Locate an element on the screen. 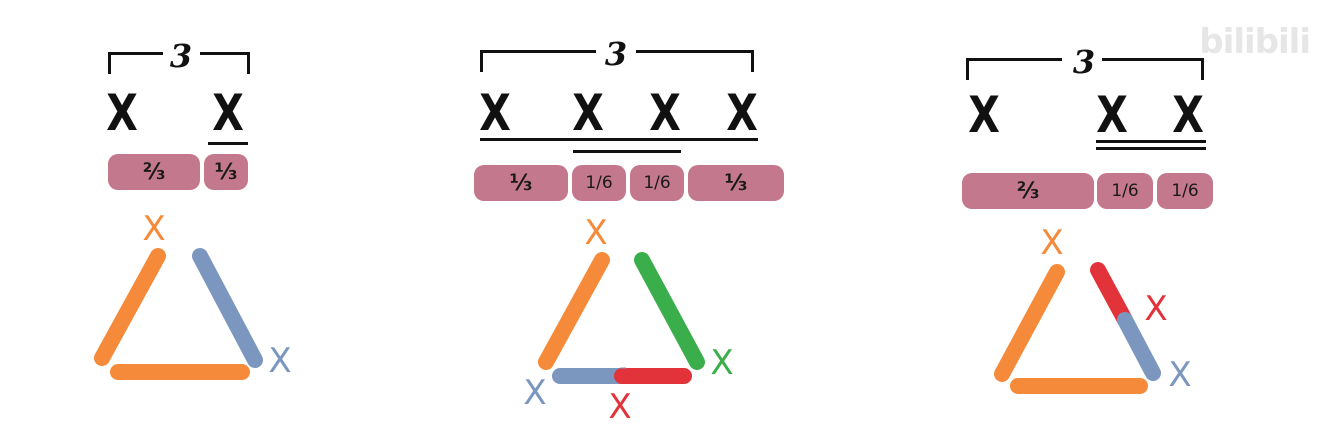 The width and height of the screenshot is (1328, 442). triangle-edge-right-red is located at coordinates (1111, 295).